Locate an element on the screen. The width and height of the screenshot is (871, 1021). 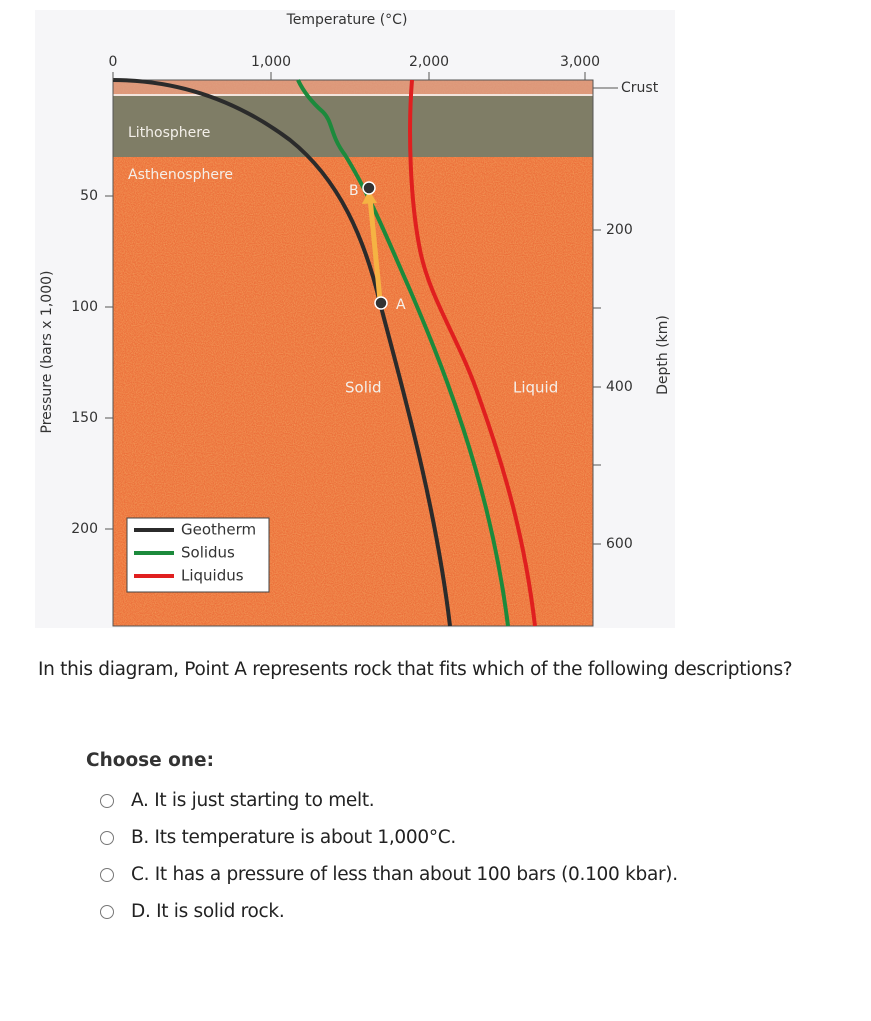
option-text: D. It is solid rock. is located at coordinates (208, 911).